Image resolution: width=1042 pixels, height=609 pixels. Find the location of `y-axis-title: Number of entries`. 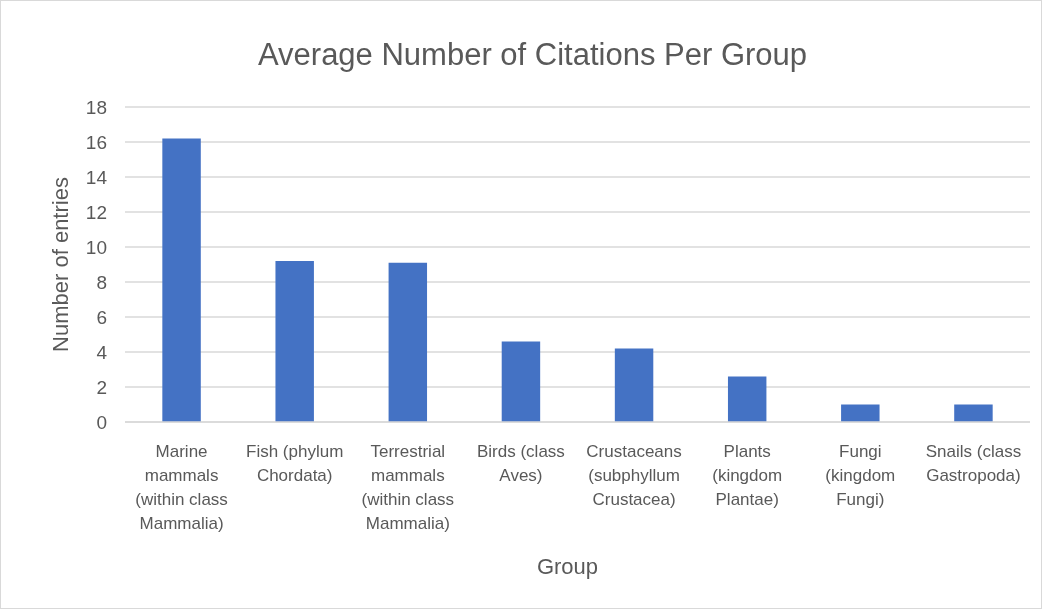

y-axis-title: Number of entries is located at coordinates (60, 264).